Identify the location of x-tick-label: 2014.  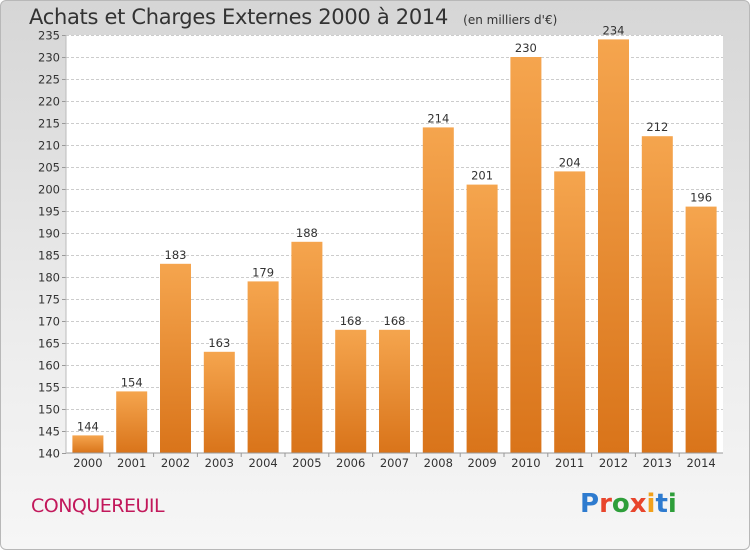
(700, 463).